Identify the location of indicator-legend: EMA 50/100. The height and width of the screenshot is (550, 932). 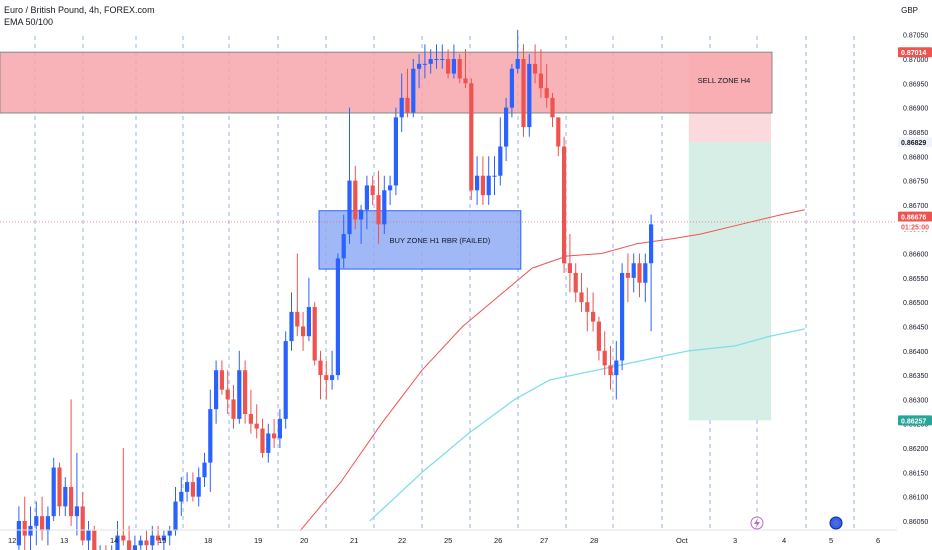
(29, 22).